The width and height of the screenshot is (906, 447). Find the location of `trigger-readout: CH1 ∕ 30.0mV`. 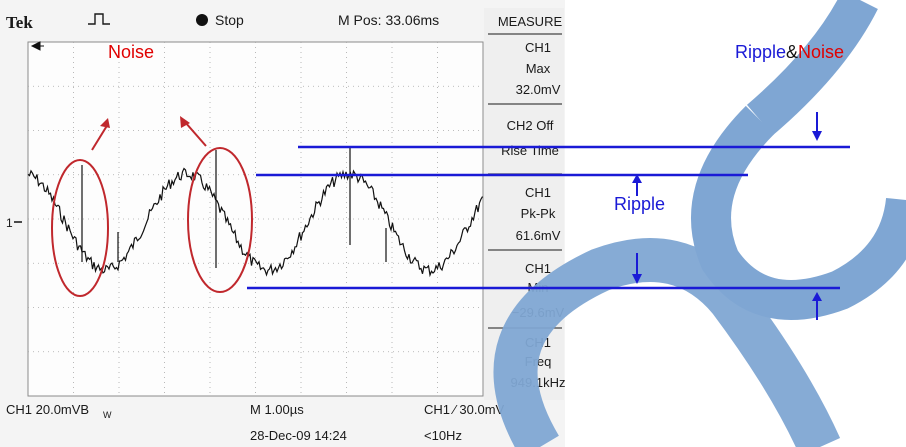

trigger-readout: CH1 ∕ 30.0mV is located at coordinates (464, 409).